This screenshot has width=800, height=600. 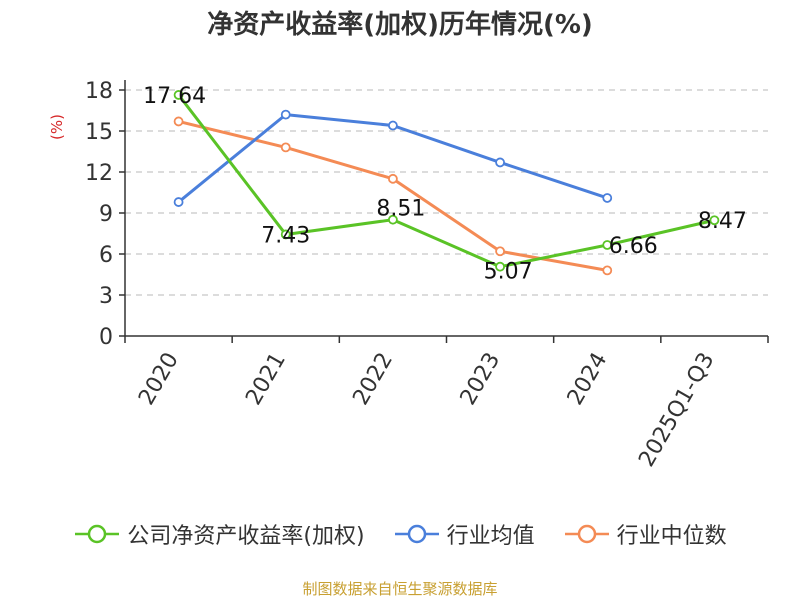 What do you see at coordinates (99, 132) in the screenshot?
I see `y-tick-label: 15` at bounding box center [99, 132].